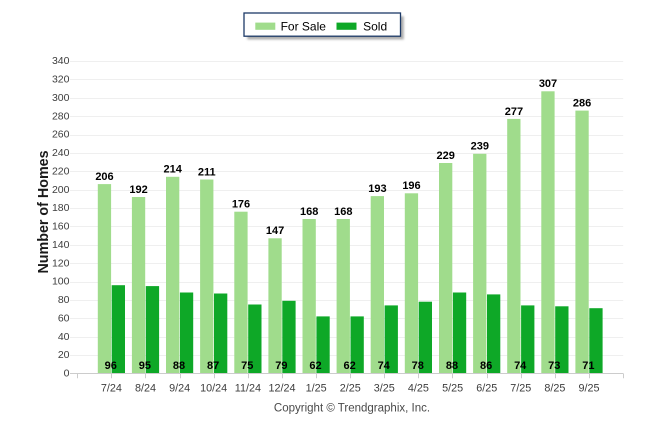 The width and height of the screenshot is (646, 439). What do you see at coordinates (67, 374) in the screenshot?
I see `svg-text: 0` at bounding box center [67, 374].